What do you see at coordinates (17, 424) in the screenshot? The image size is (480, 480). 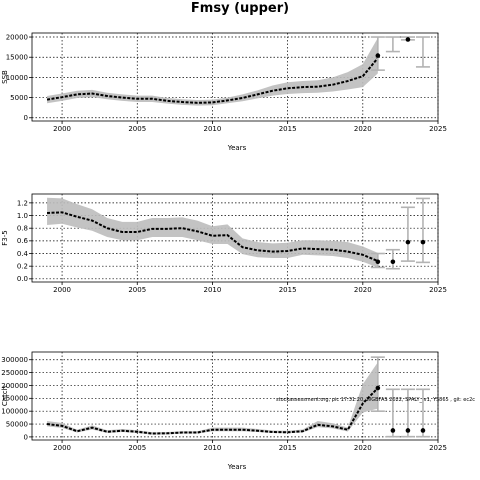 I see `y-tick-label: 50000` at bounding box center [17, 424].